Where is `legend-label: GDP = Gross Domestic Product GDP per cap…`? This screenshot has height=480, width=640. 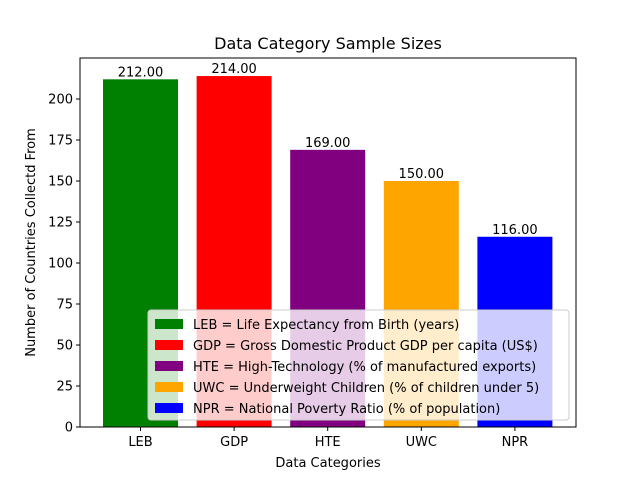
legend-label: GDP = Gross Domestic Product GDP per cap… is located at coordinates (365, 346).